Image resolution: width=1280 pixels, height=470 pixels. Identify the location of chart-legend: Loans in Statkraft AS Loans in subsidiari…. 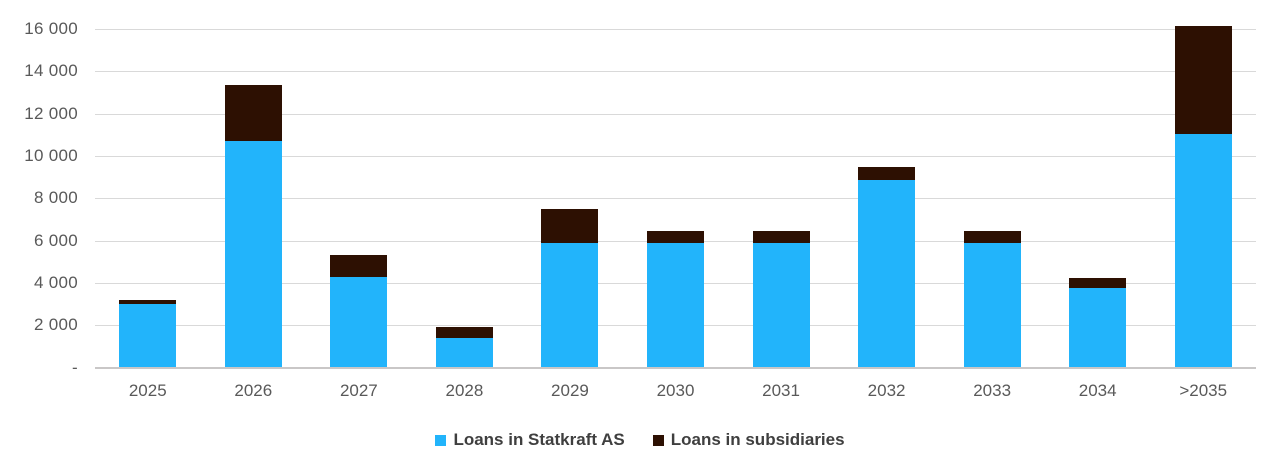
(640, 440).